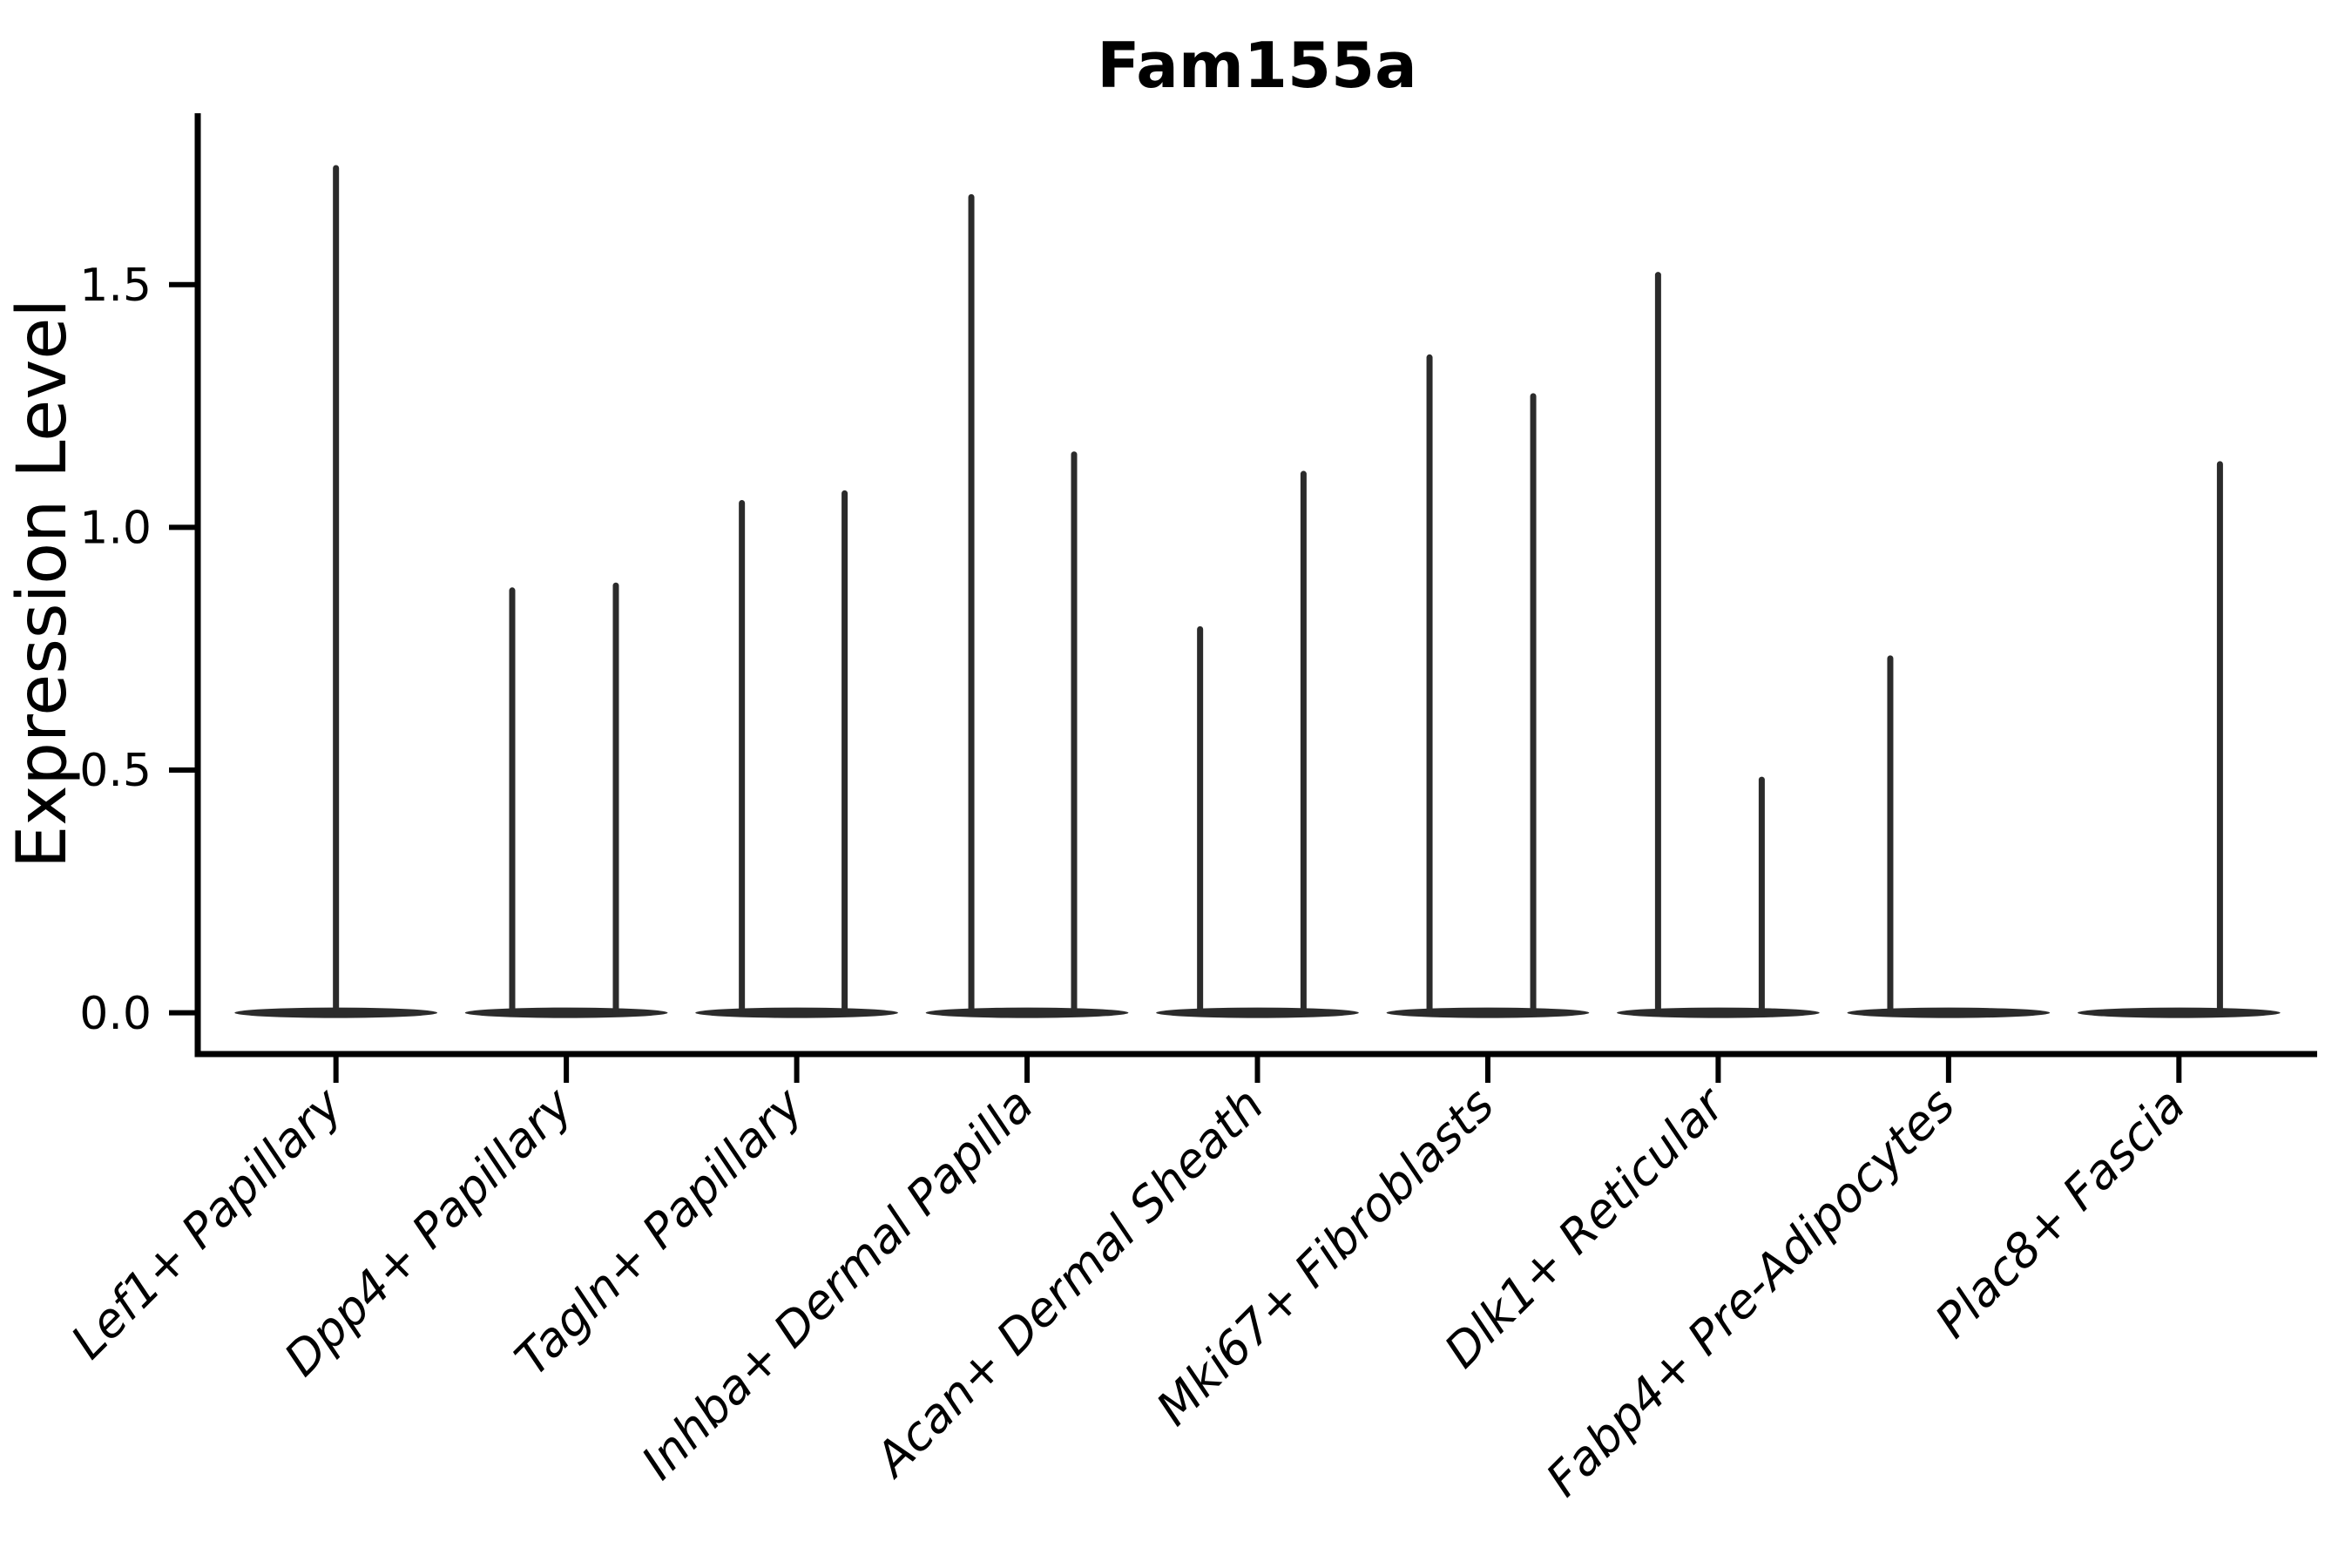  I want to click on y-tick-labels: 0.0 0.5 1.0 1.5, so click(115, 650).